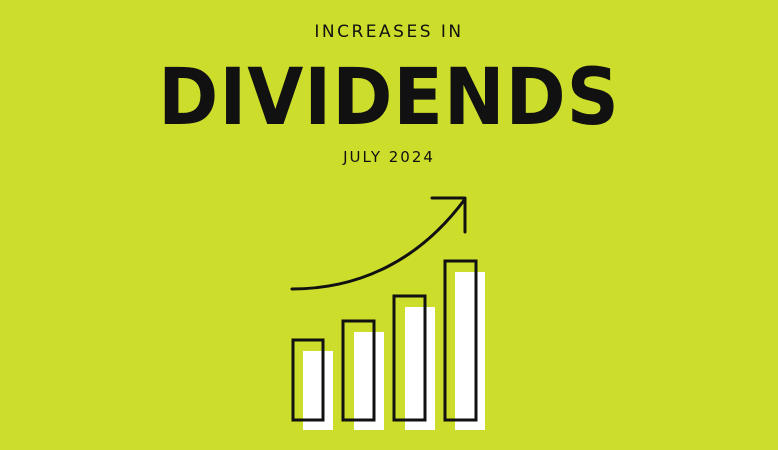 This screenshot has height=450, width=778. Describe the element at coordinates (389, 157) in the screenshot. I see `date-text: JULY 2024` at that location.